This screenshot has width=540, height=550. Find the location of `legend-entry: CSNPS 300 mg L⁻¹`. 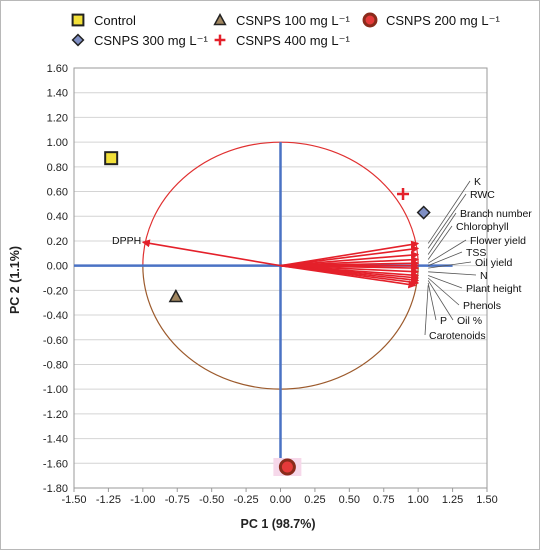

legend-entry: CSNPS 300 mg L⁻¹ is located at coordinates (139, 40).